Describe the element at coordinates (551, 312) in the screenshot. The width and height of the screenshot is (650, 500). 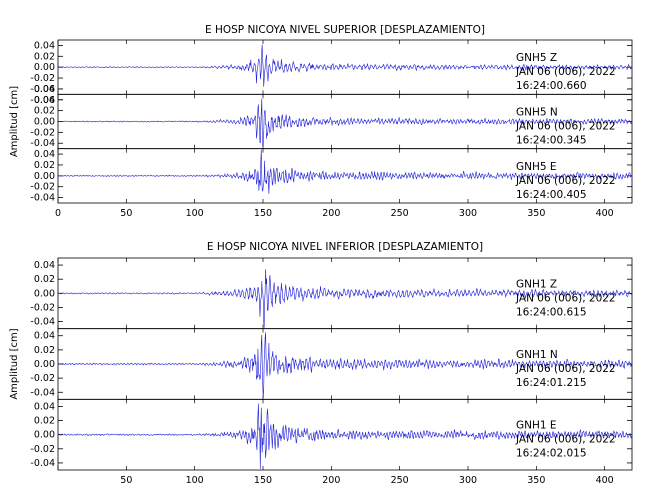
I see `event-time: 16:24:00.615` at that location.